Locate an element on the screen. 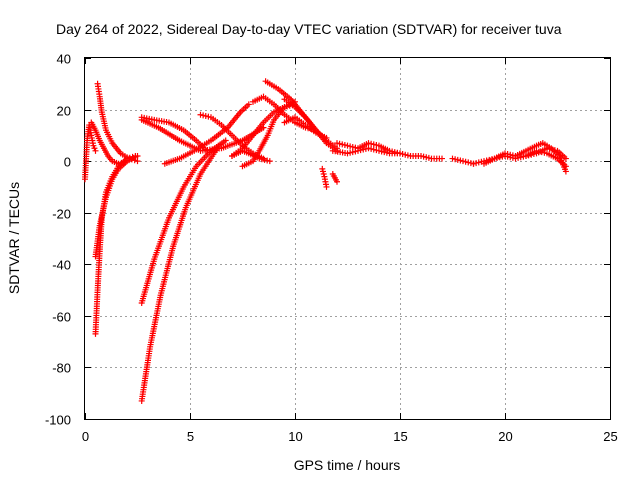 This screenshot has height=480, width=640. y-tick-label: -20 is located at coordinates (61, 214).